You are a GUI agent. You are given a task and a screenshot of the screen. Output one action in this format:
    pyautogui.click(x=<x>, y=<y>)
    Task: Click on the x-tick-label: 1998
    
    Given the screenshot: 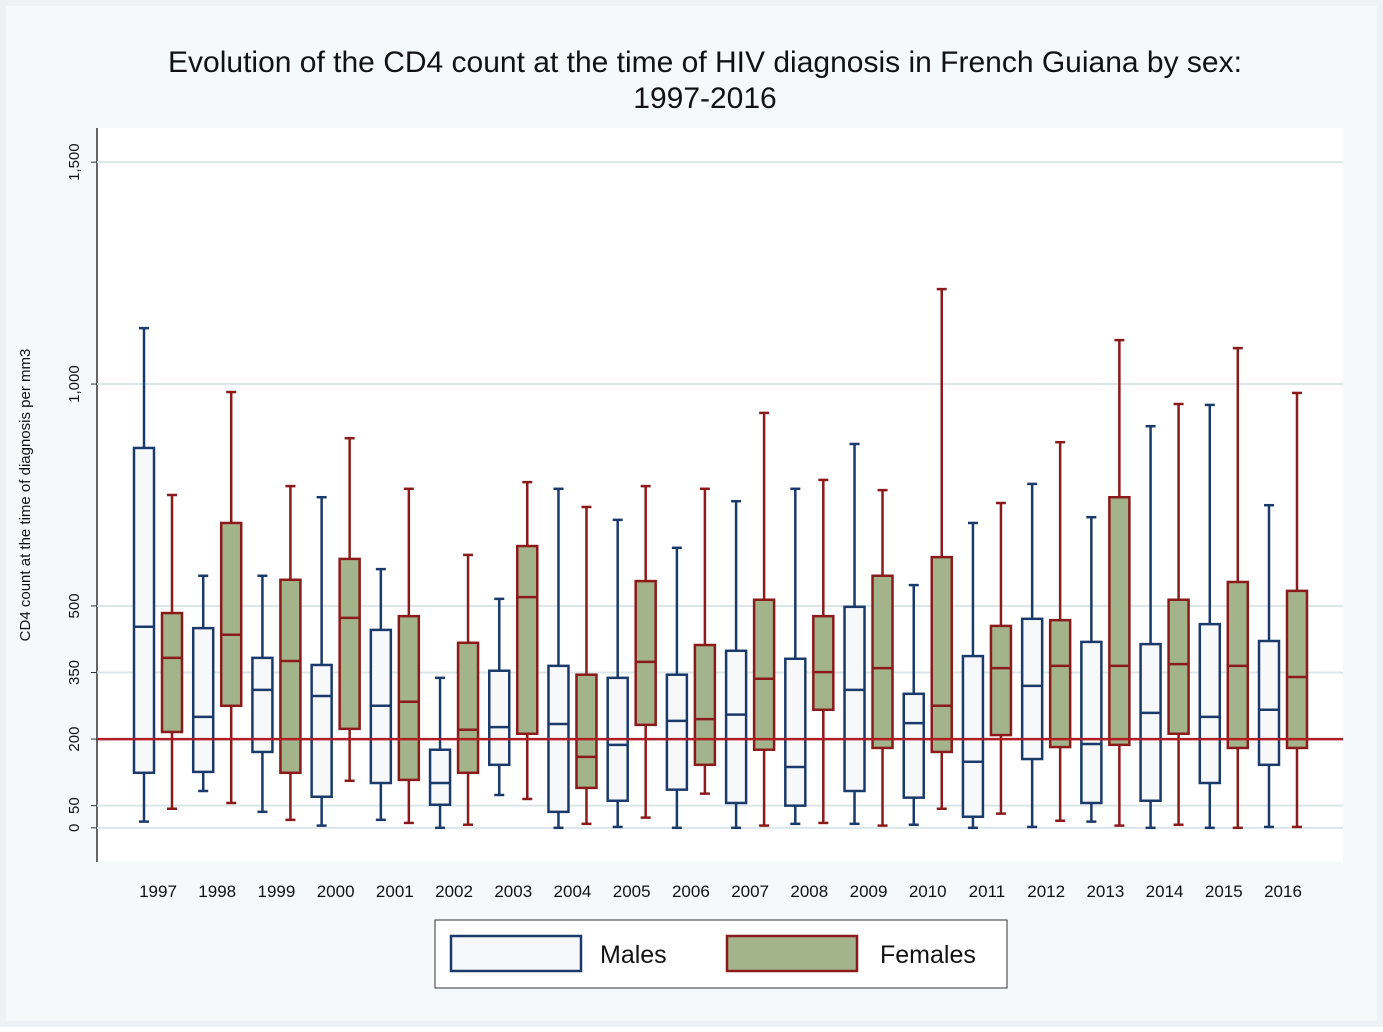 What is the action you would take?
    pyautogui.click(x=217, y=891)
    